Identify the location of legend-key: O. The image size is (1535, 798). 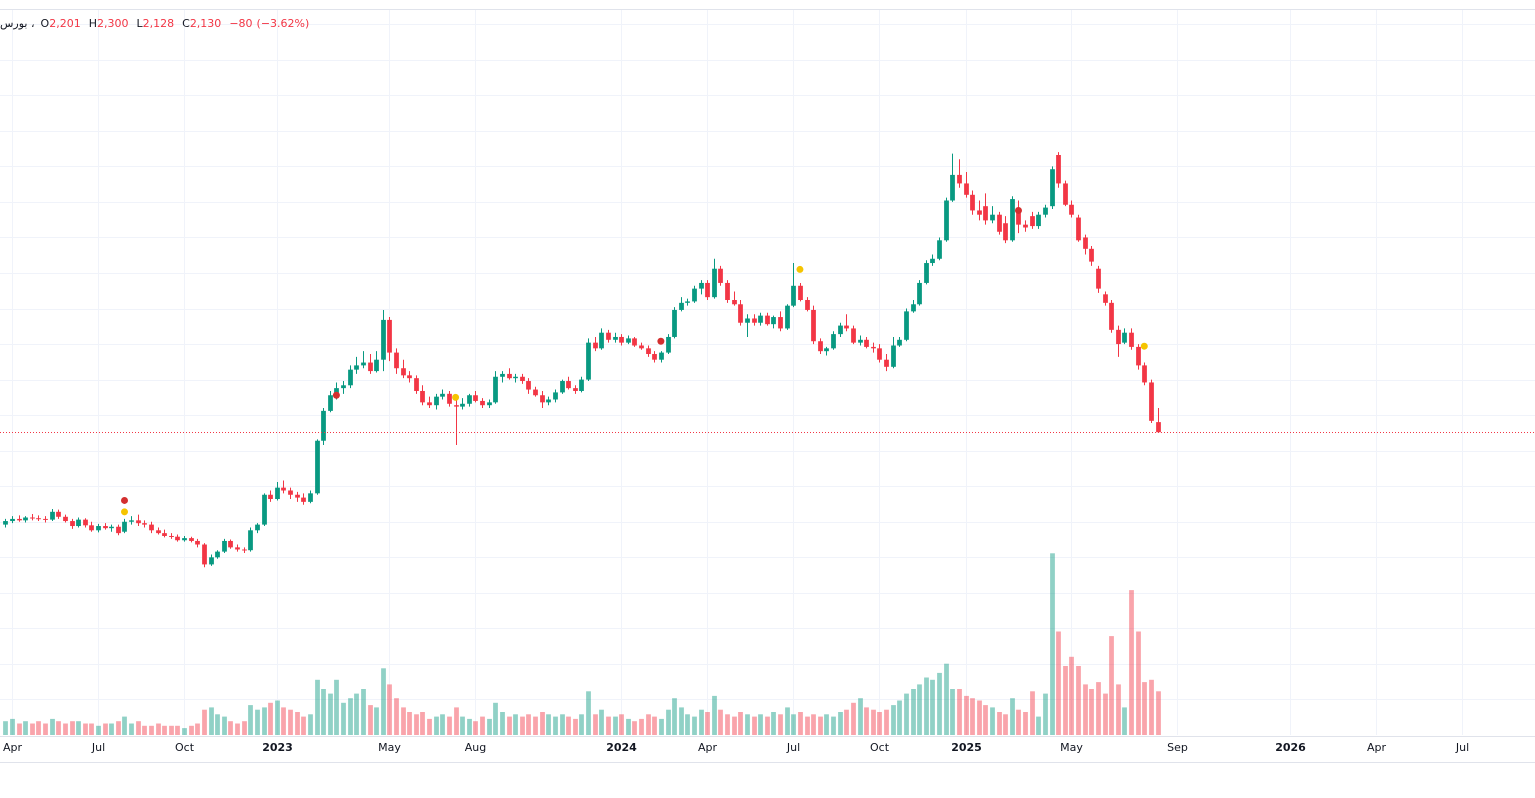
(45, 23).